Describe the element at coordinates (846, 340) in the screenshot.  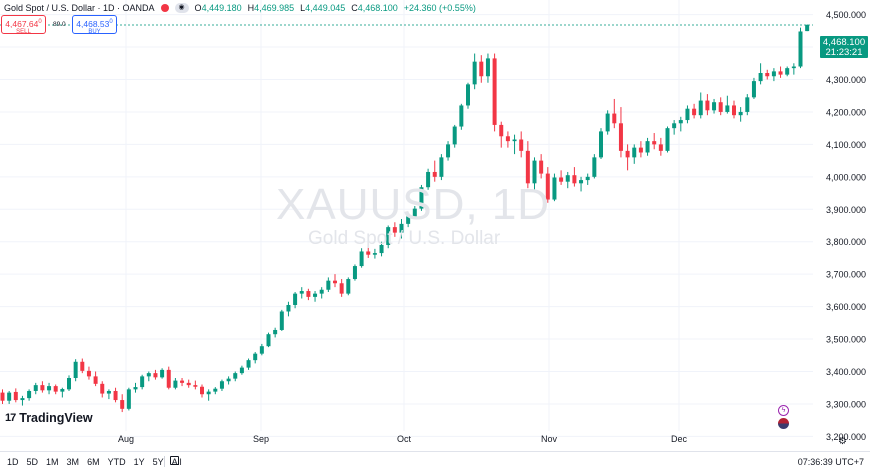
I see `price-tick-label: 3,500.000` at that location.